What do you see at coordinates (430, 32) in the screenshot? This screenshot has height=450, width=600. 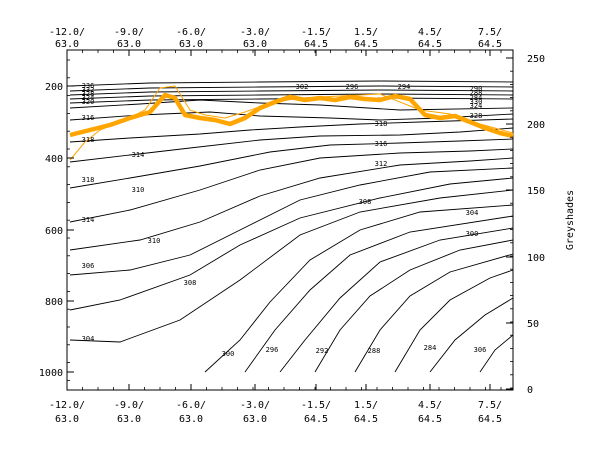 I see `top-tick-label-line1: 4.5/` at bounding box center [430, 32].